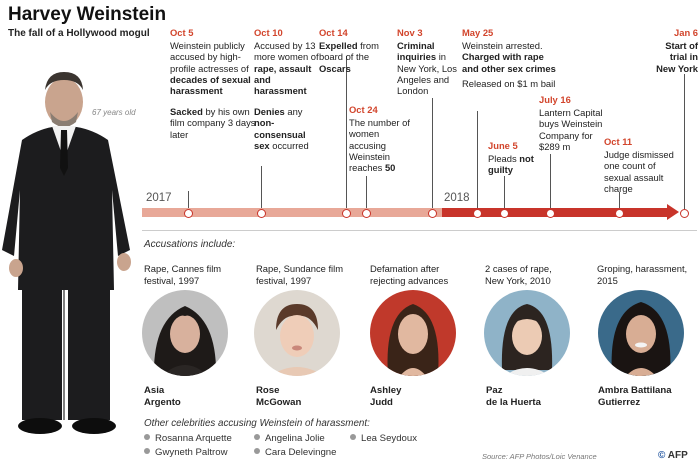 The width and height of the screenshot is (700, 467). What do you see at coordinates (159, 198) in the screenshot?
I see `year-label-2017: 2017` at bounding box center [159, 198].